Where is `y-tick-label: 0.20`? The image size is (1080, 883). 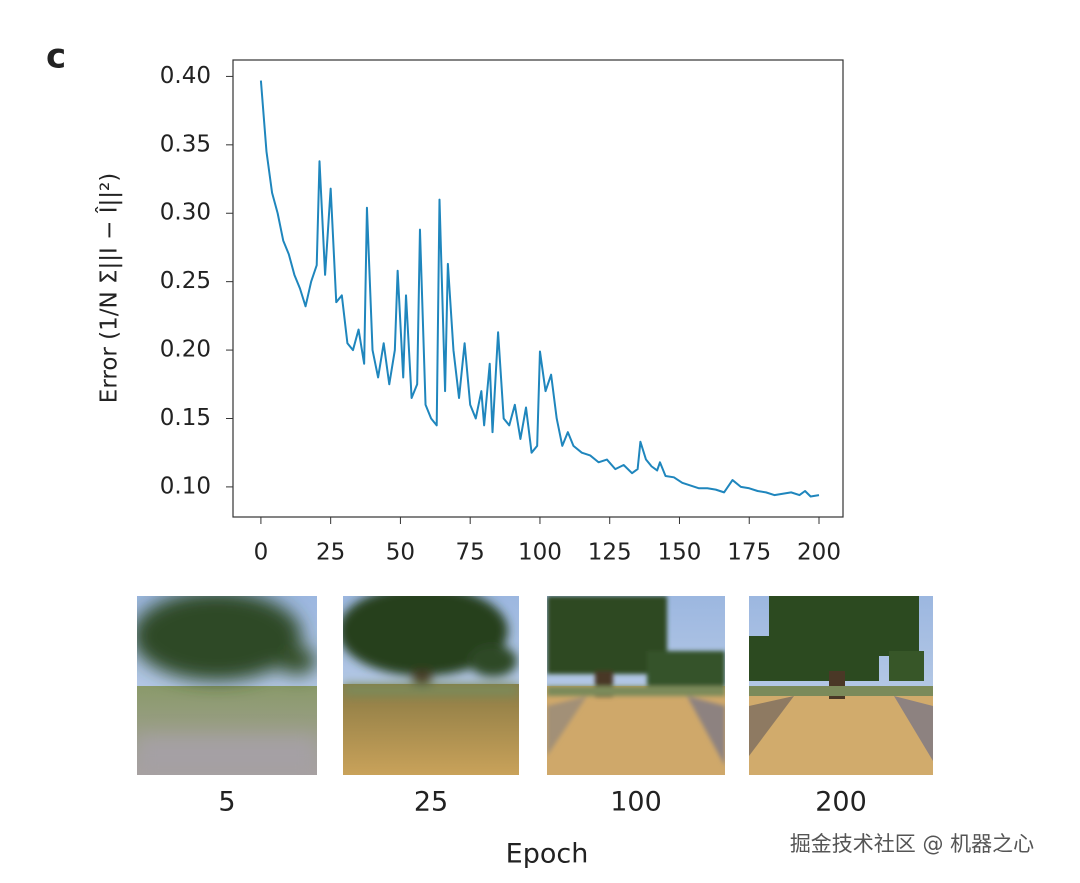
y-tick-label: 0.20 is located at coordinates (185, 350).